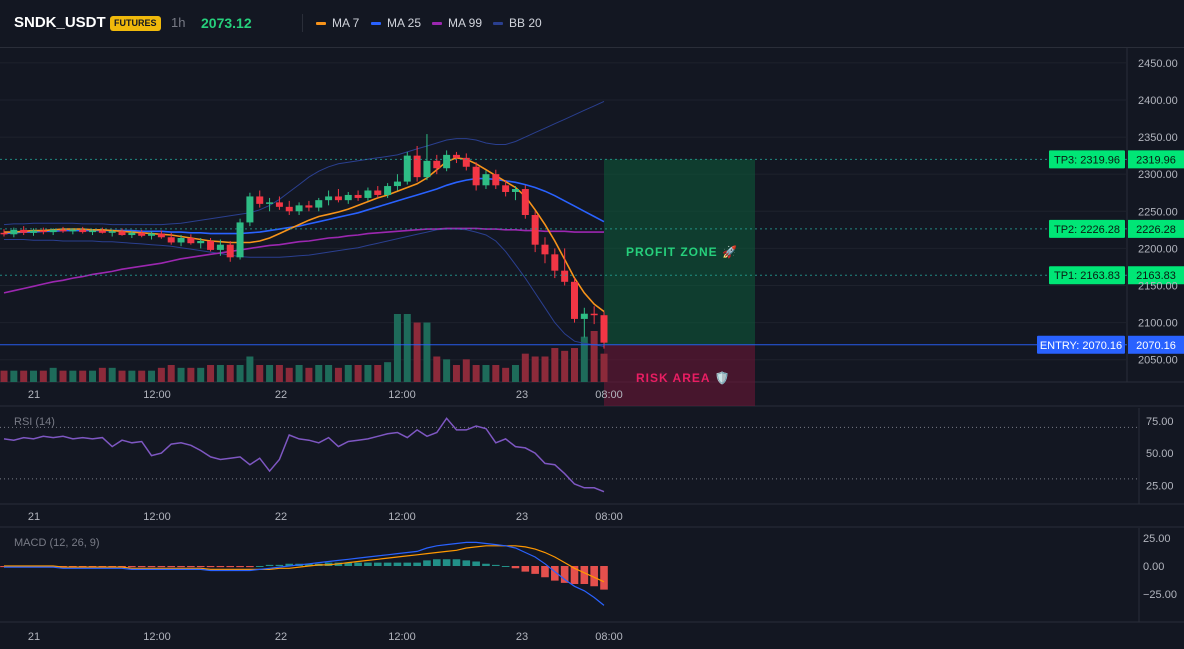 The image size is (1184, 649). Describe the element at coordinates (517, 23) in the screenshot. I see `legend-bb20: BB 20` at that location.